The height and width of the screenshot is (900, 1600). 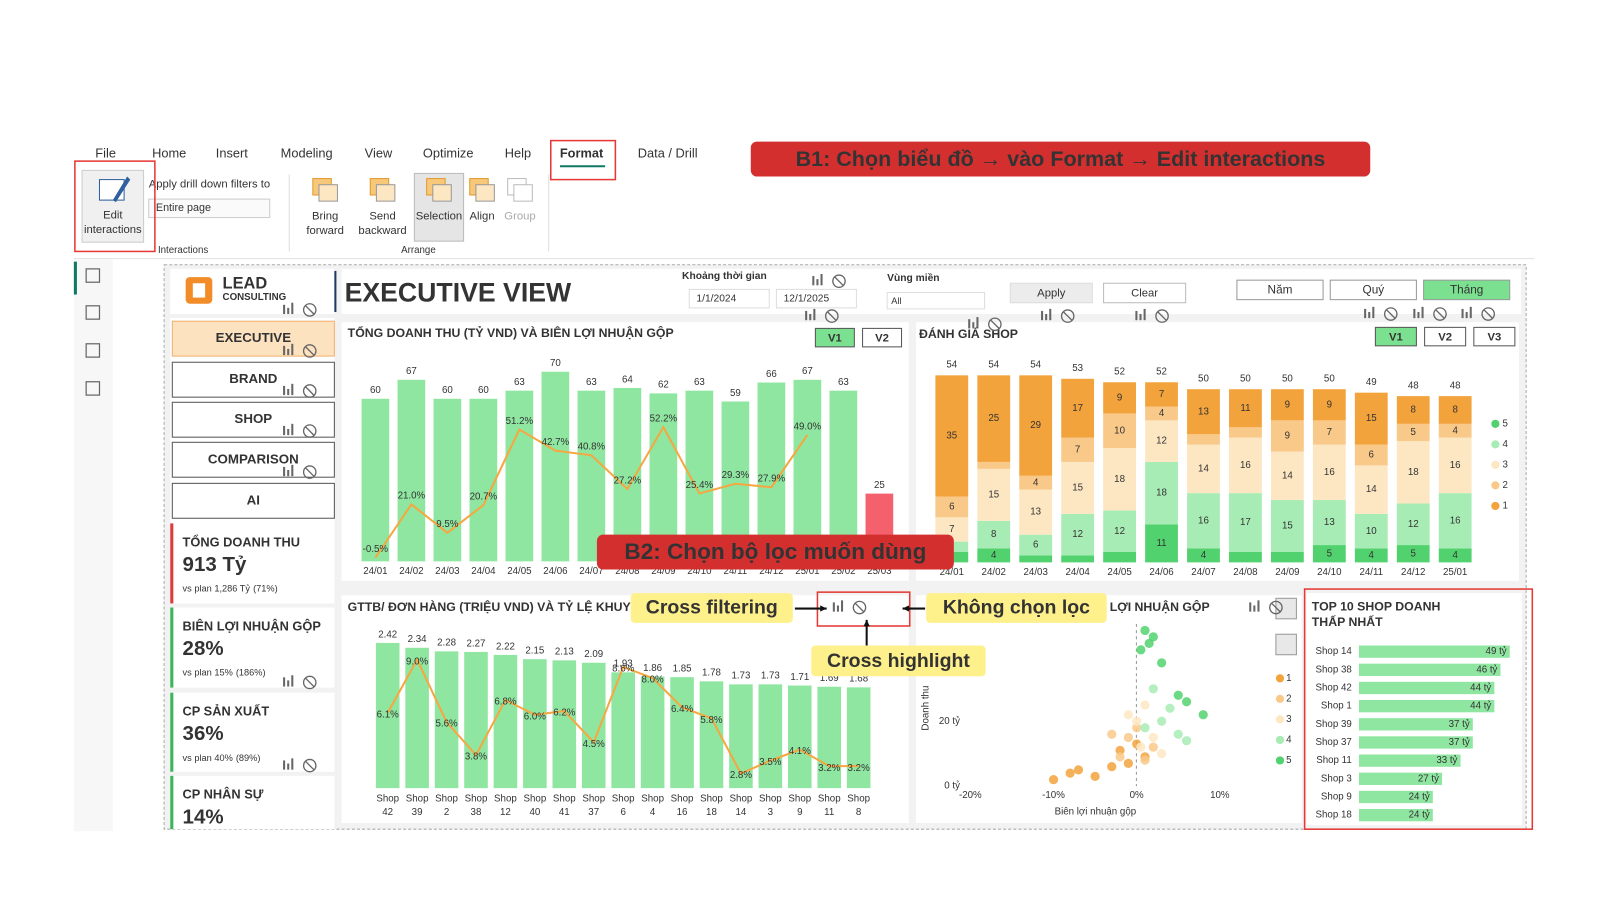 I want to click on y-tick-label: 0 tỷ, so click(x=952, y=786).